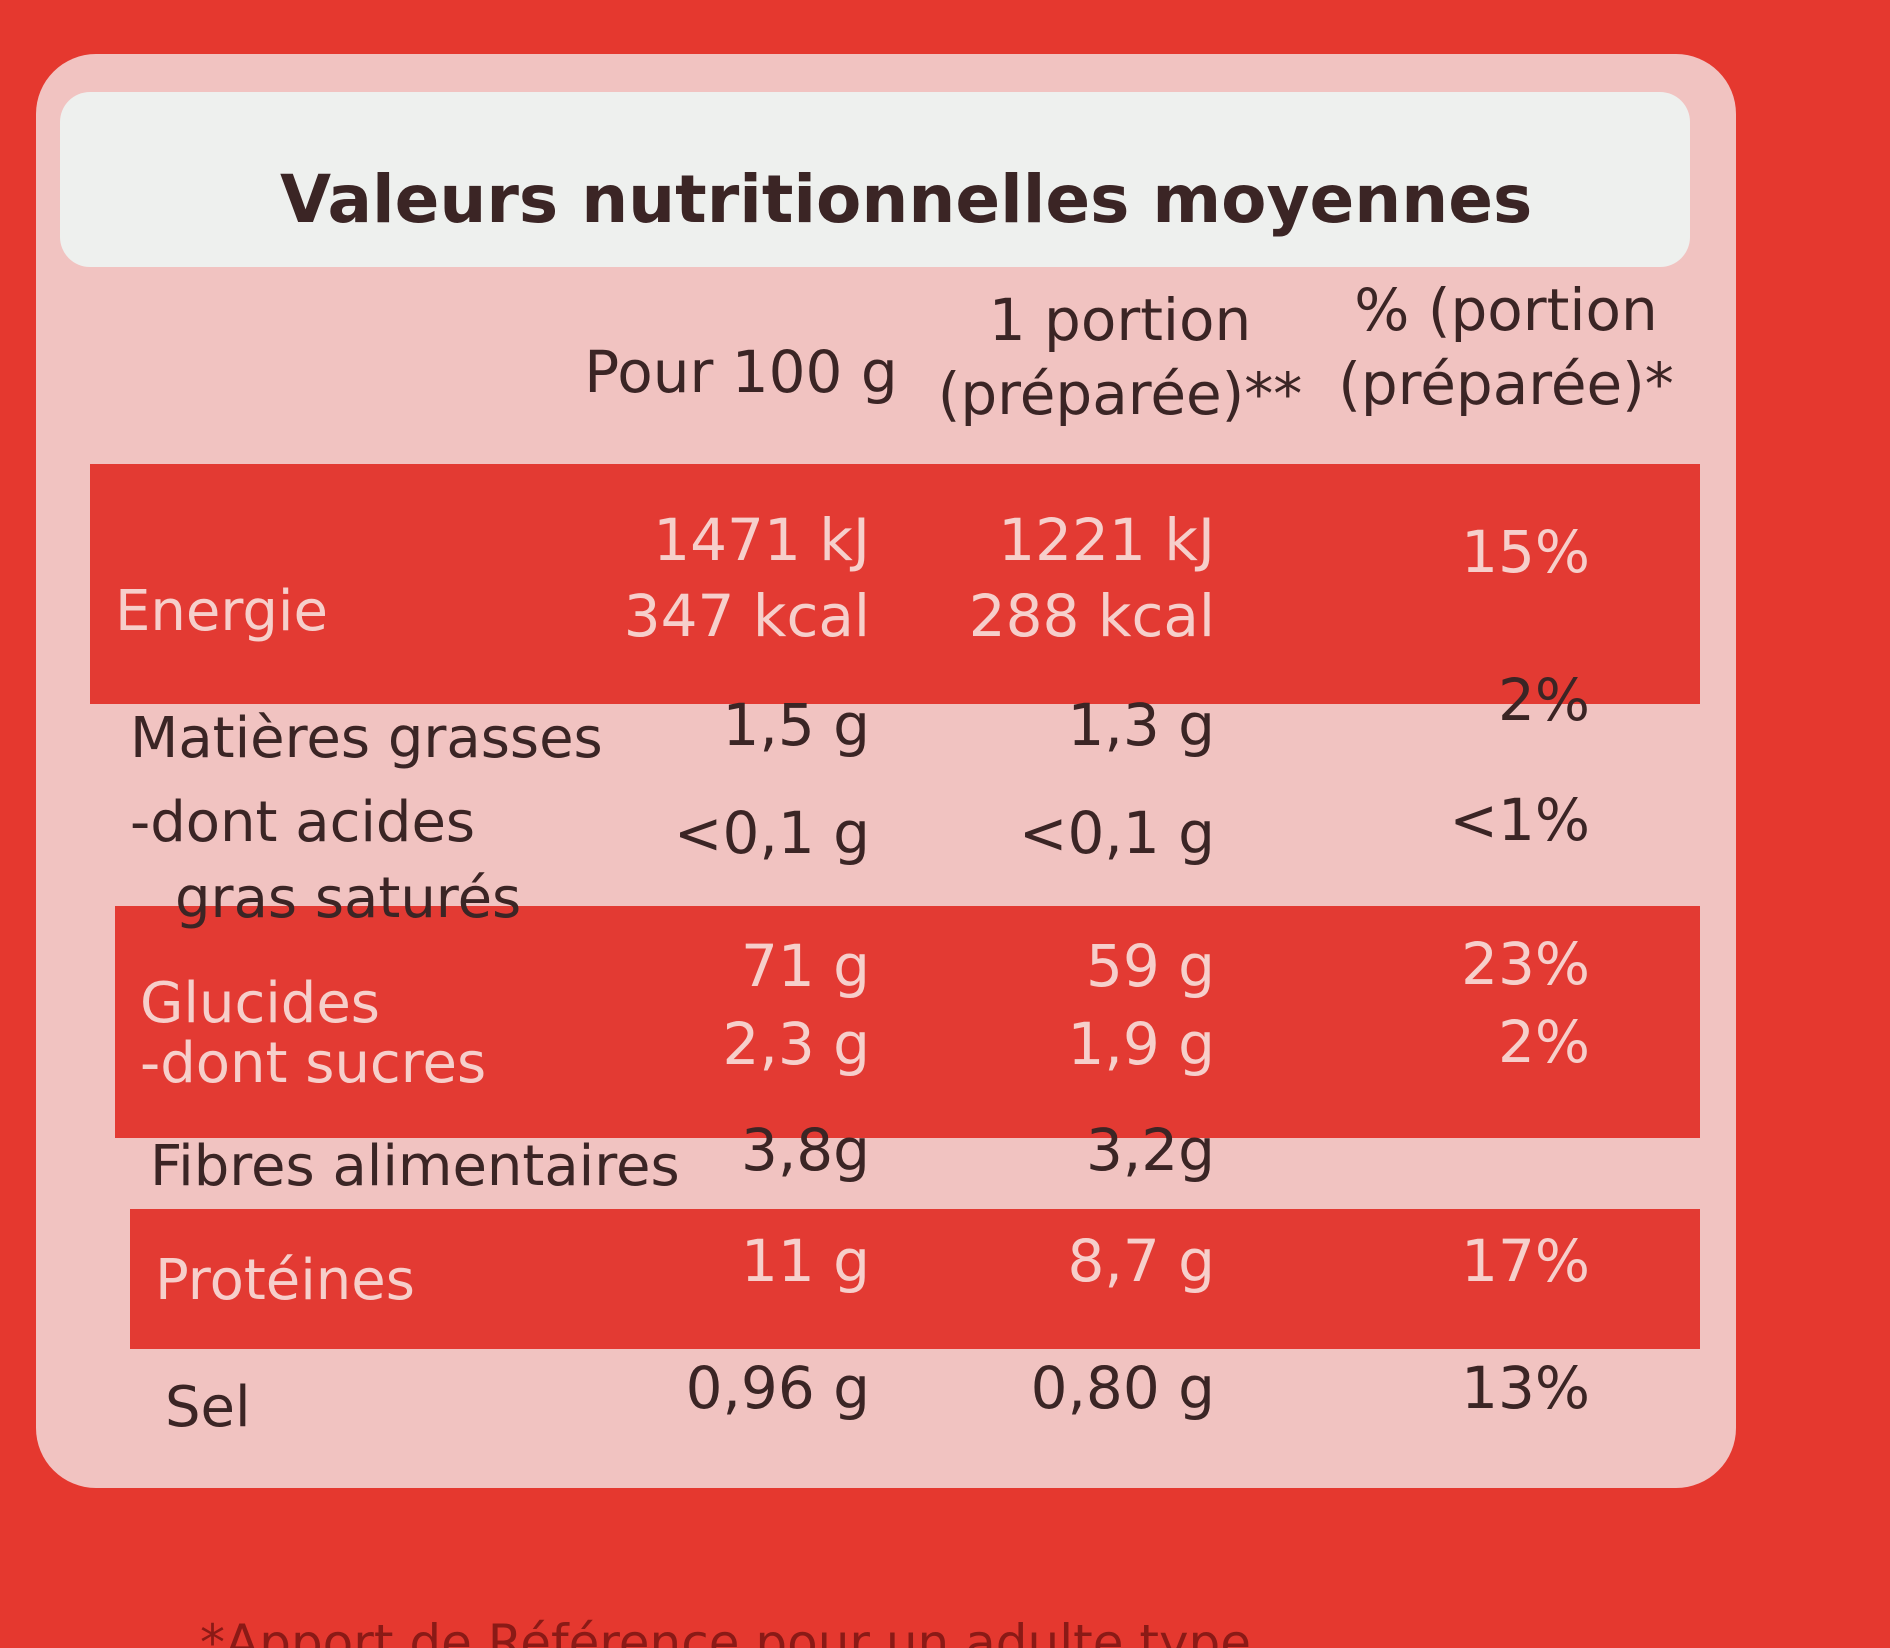  Describe the element at coordinates (260, 1003) in the screenshot. I see `row-label: Glucides` at that location.